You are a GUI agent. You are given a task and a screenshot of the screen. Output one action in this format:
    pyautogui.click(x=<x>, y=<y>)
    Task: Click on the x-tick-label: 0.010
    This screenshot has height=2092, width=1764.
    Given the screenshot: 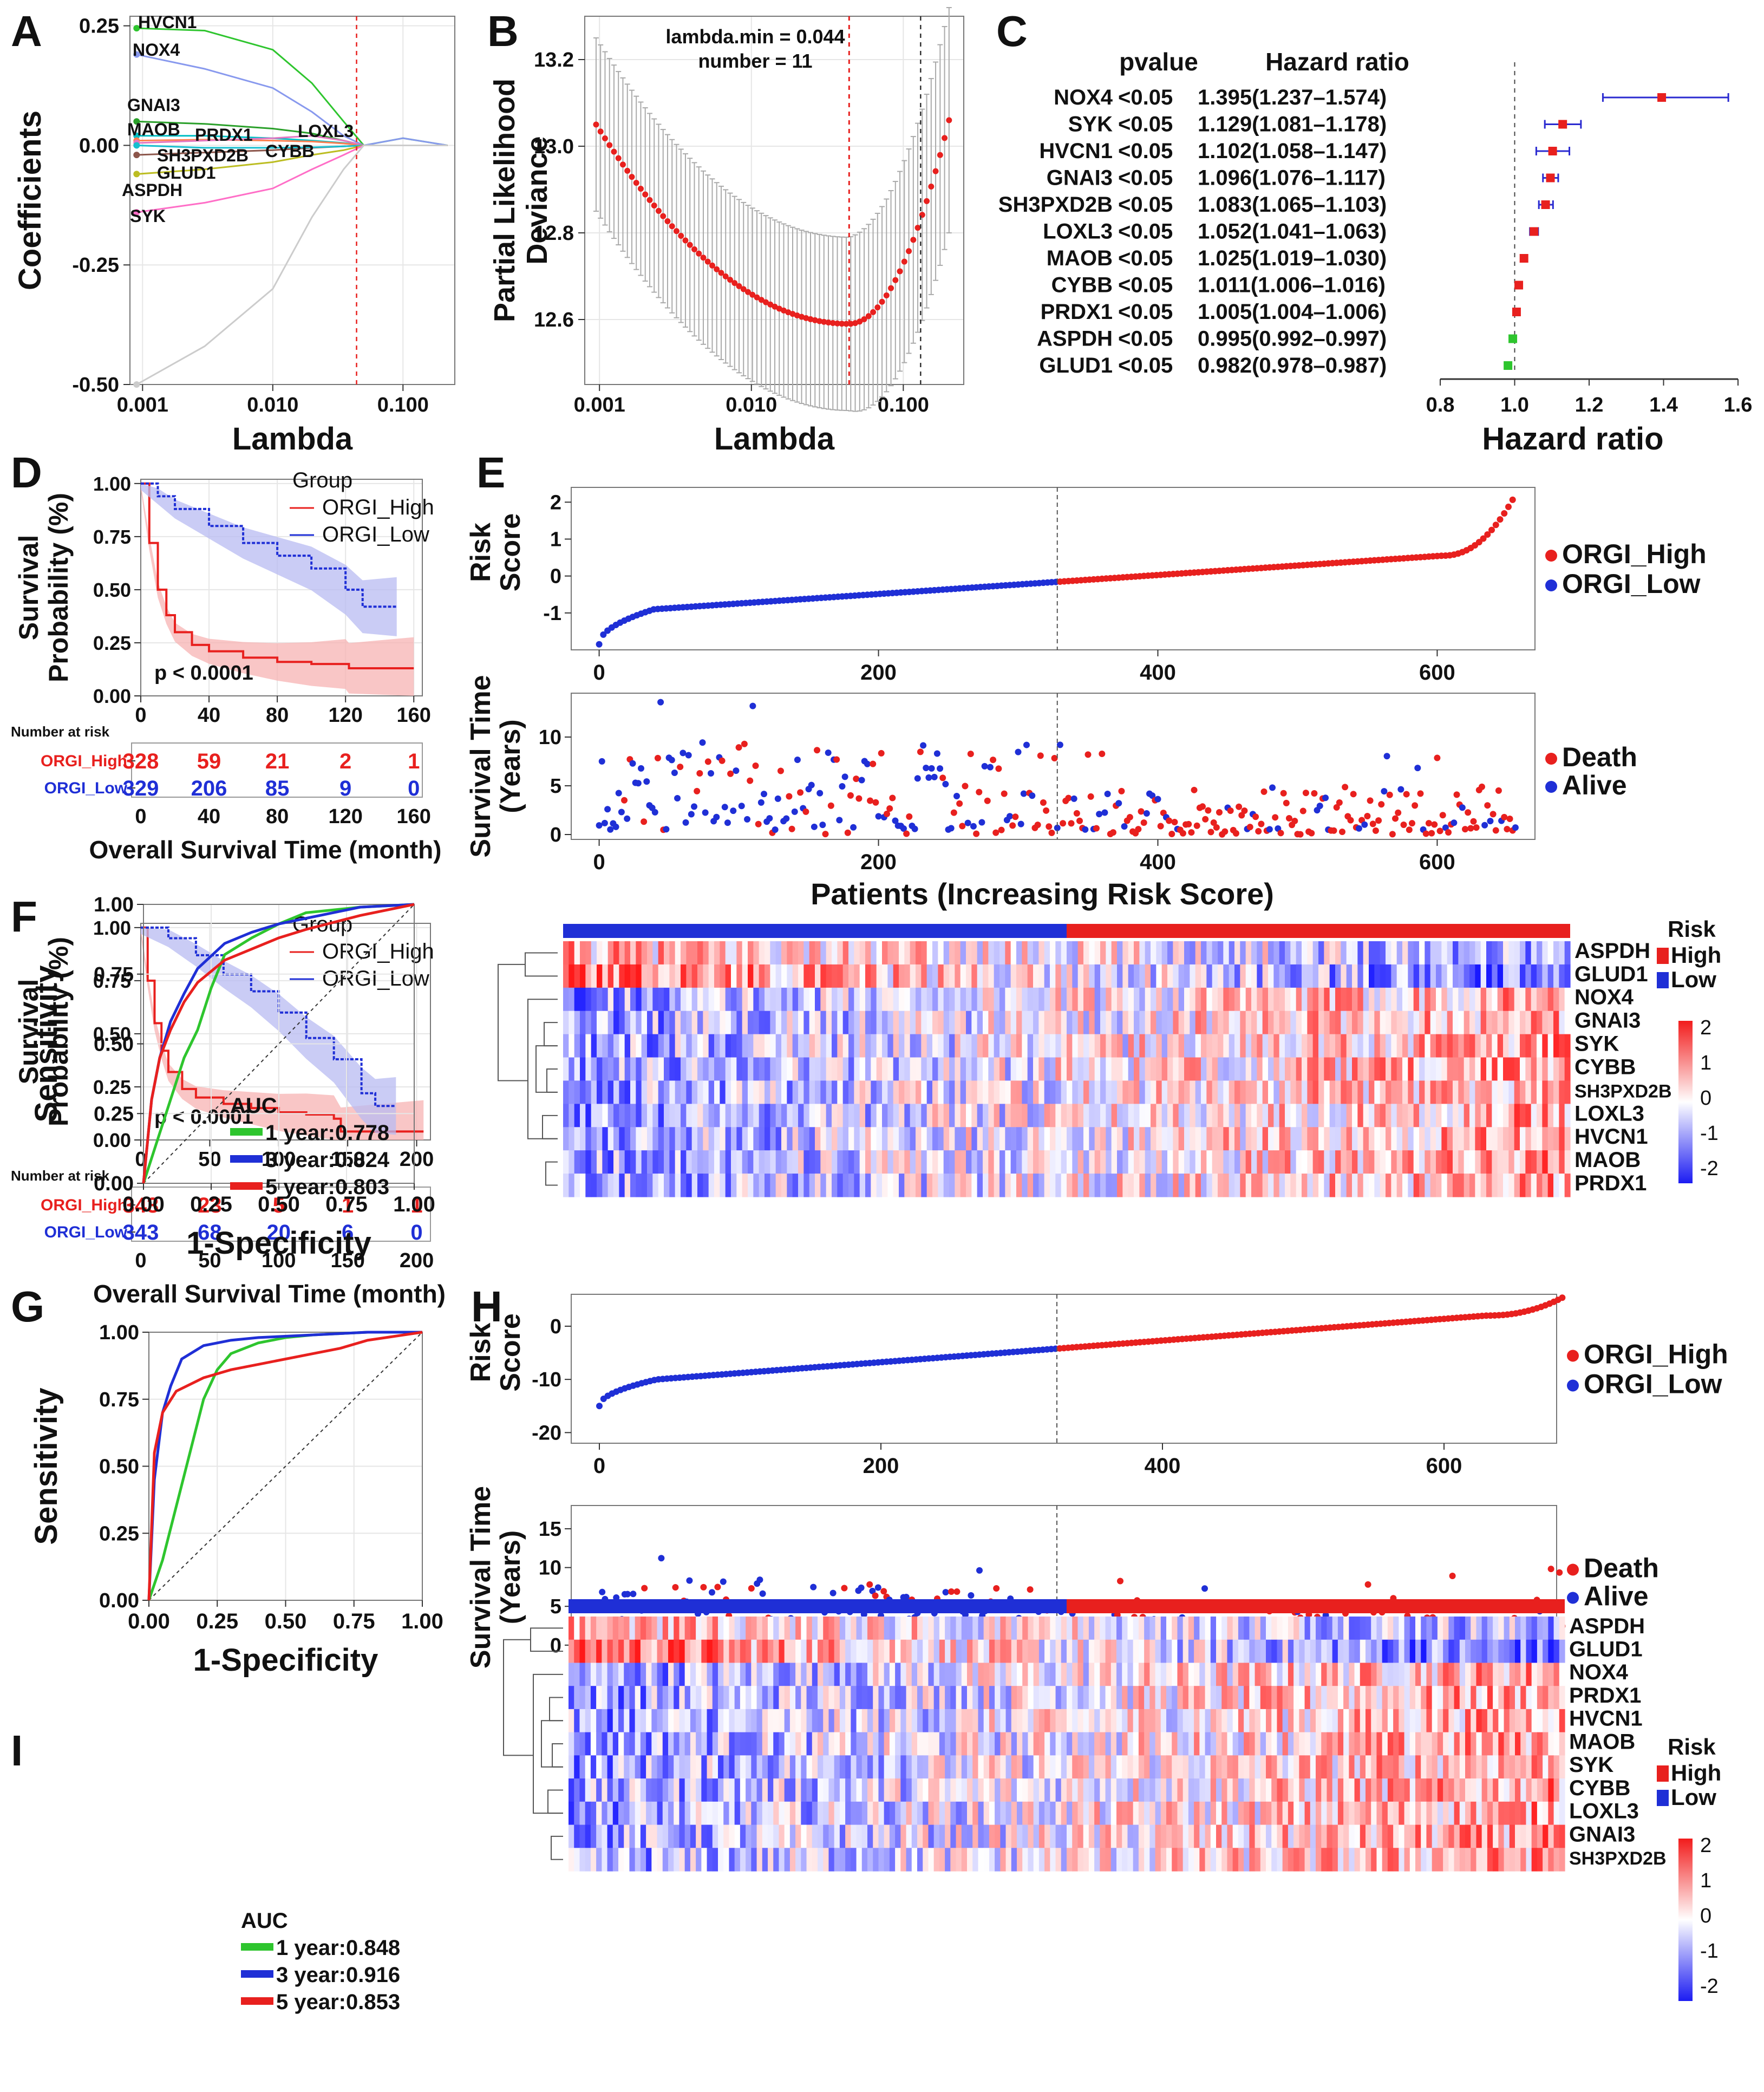 What is the action you would take?
    pyautogui.click(x=751, y=405)
    